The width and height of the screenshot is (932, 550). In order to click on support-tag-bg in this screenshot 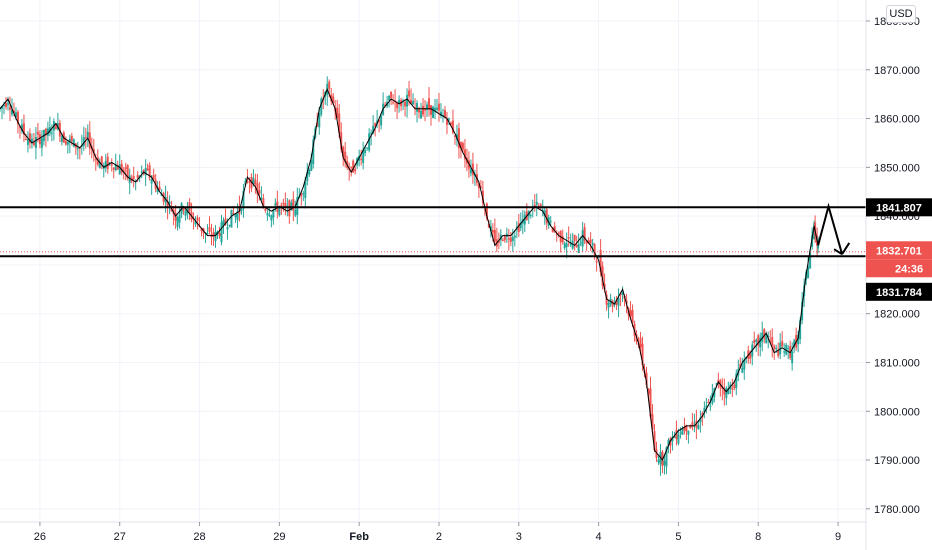, I will do `click(899, 291)`.